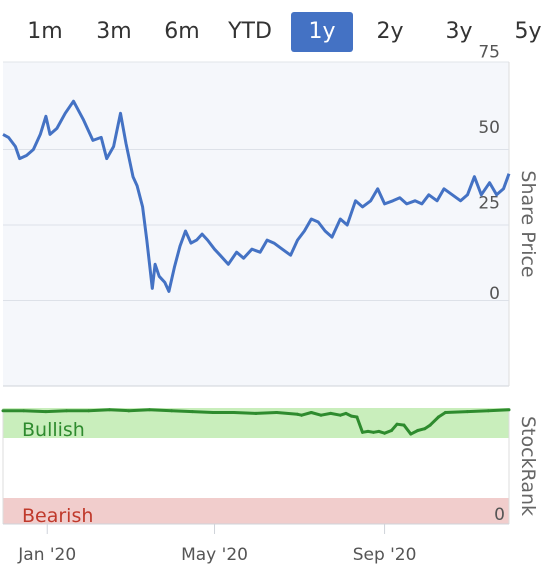 Image resolution: width=551 pixels, height=567 pixels. Describe the element at coordinates (275, 31) in the screenshot. I see `time-range-tabs: 1m 3m 6m YTD 1y 2y 3y 5y` at that location.